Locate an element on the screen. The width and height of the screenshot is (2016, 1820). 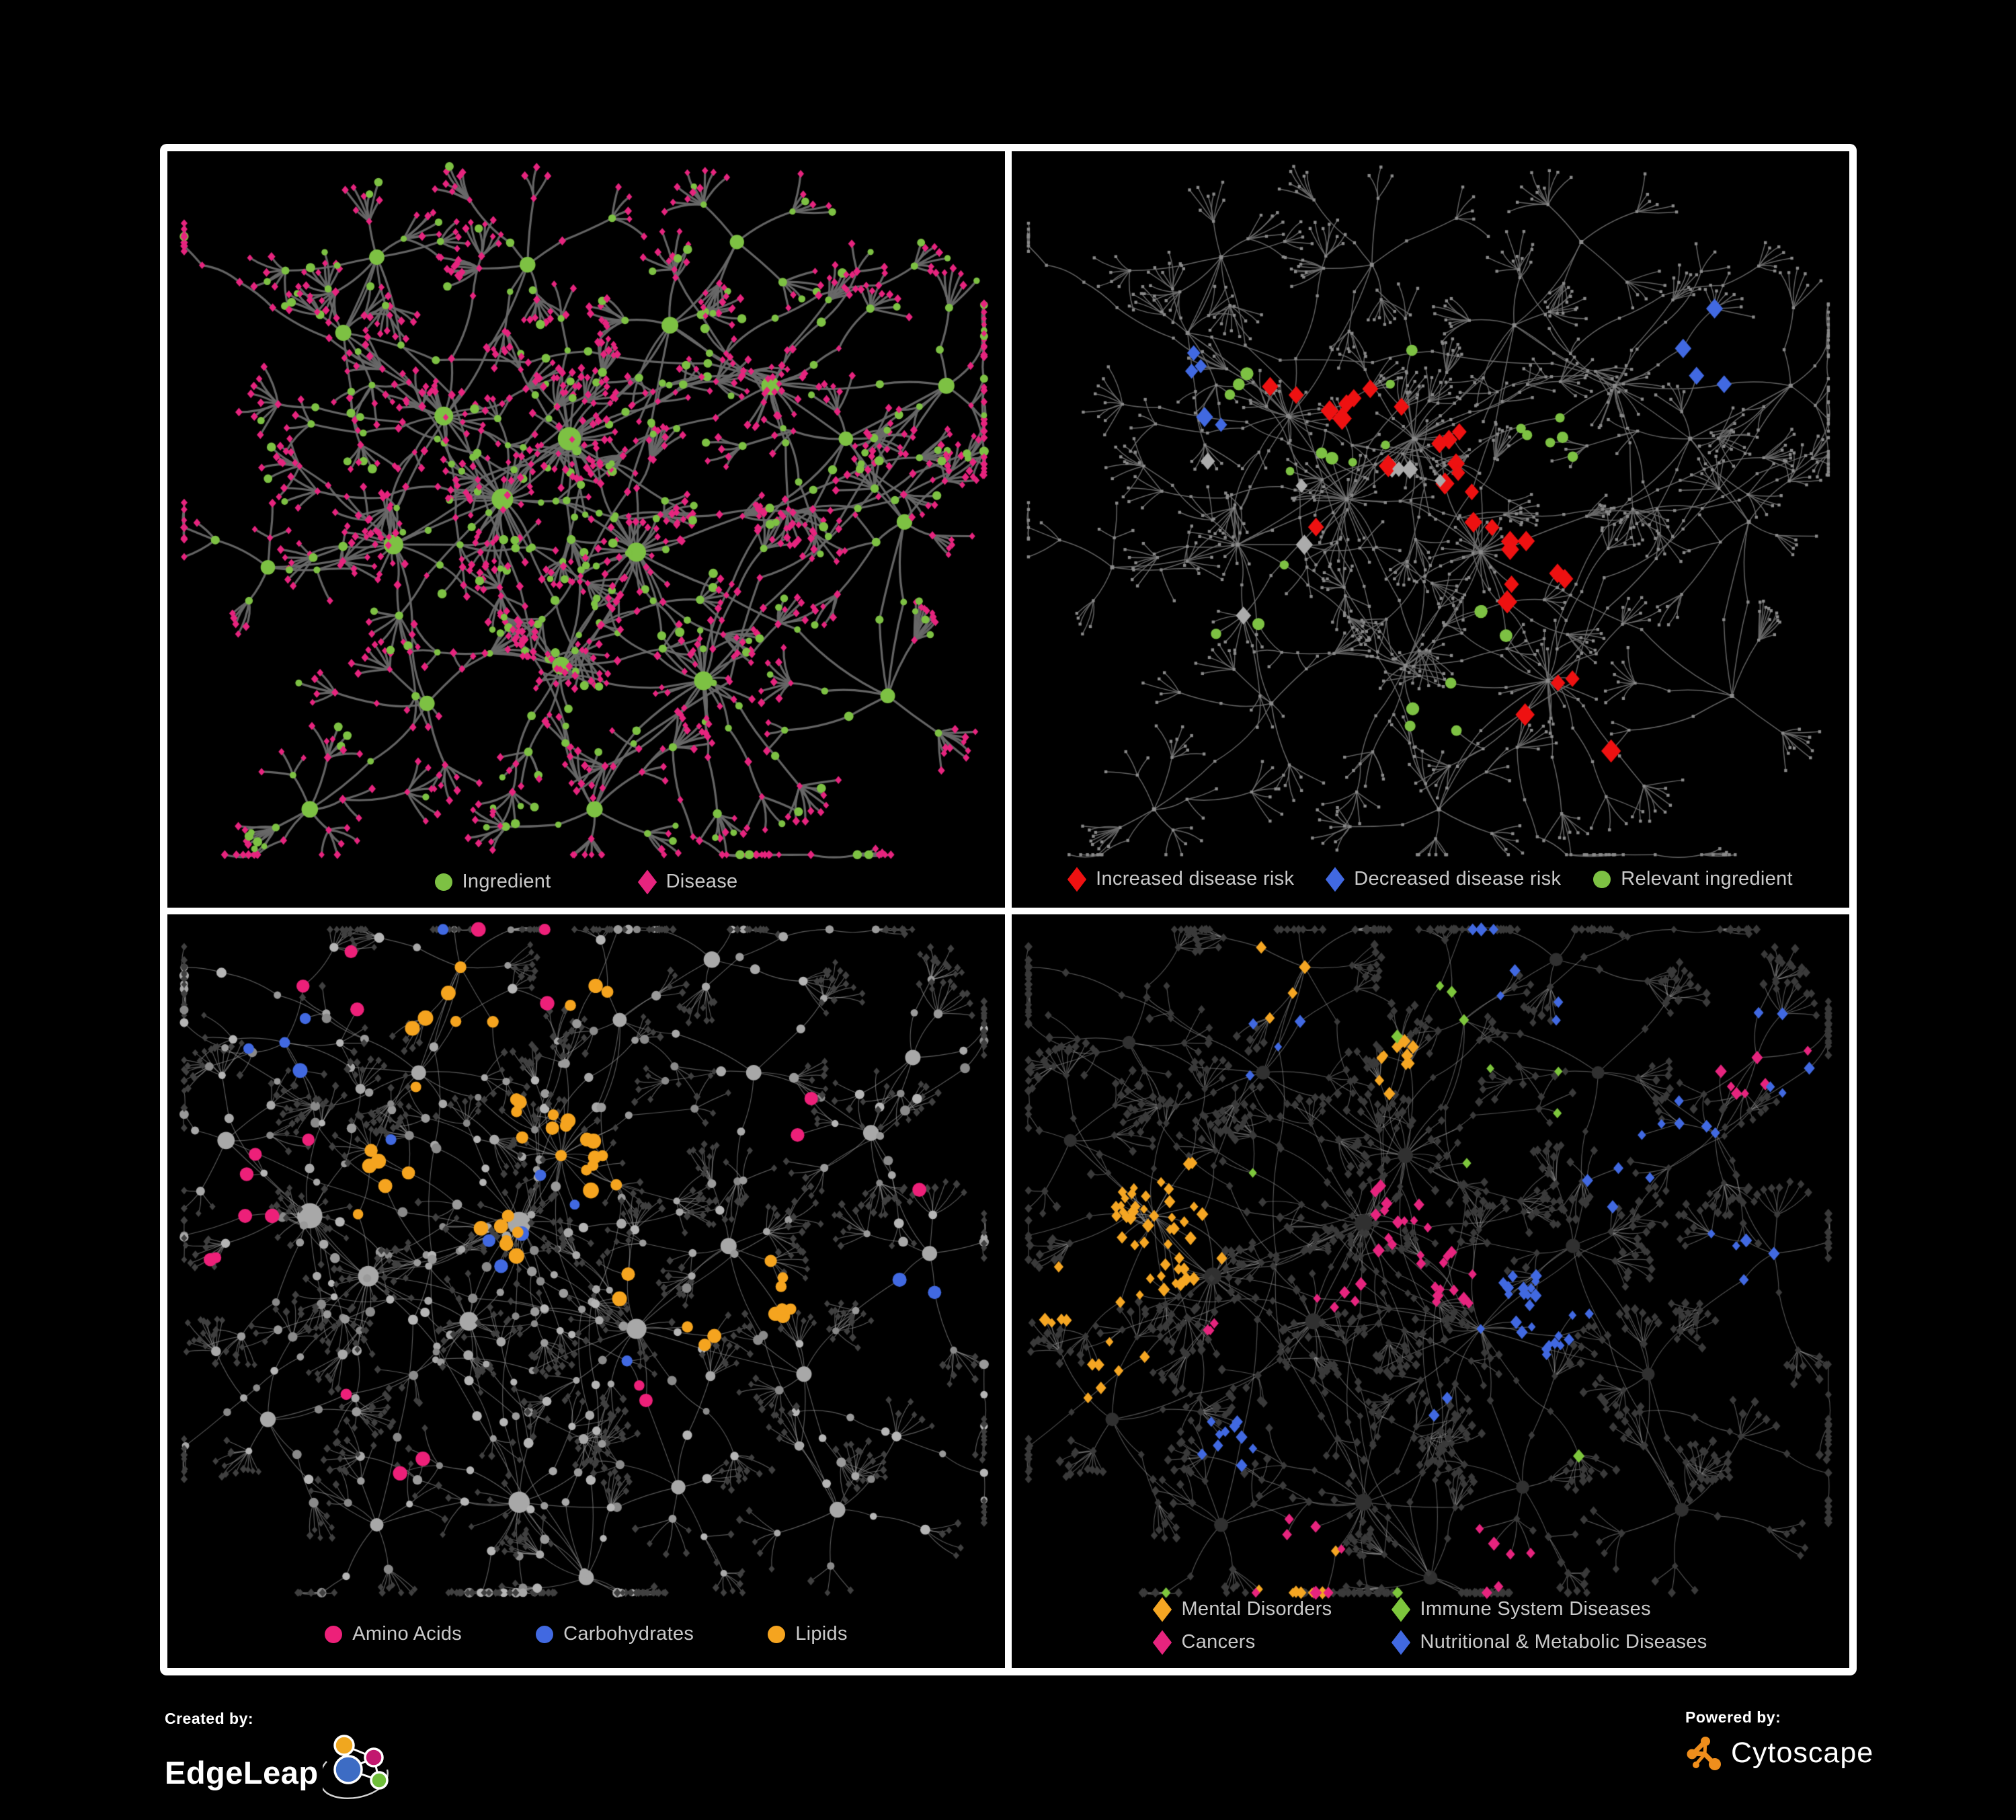
legend-item-cancers: Cancers is located at coordinates (1242, 1642).